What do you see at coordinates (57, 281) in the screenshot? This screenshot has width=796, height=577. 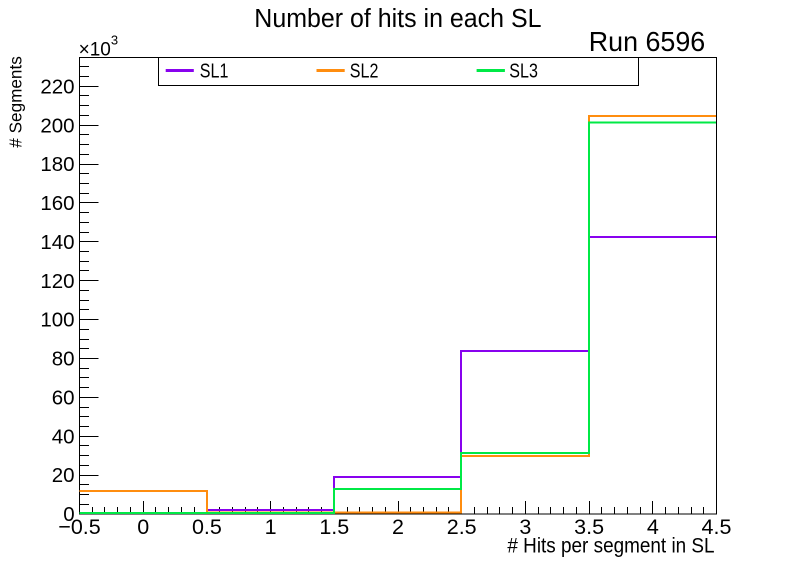 I see `svg-text: 120` at bounding box center [57, 281].